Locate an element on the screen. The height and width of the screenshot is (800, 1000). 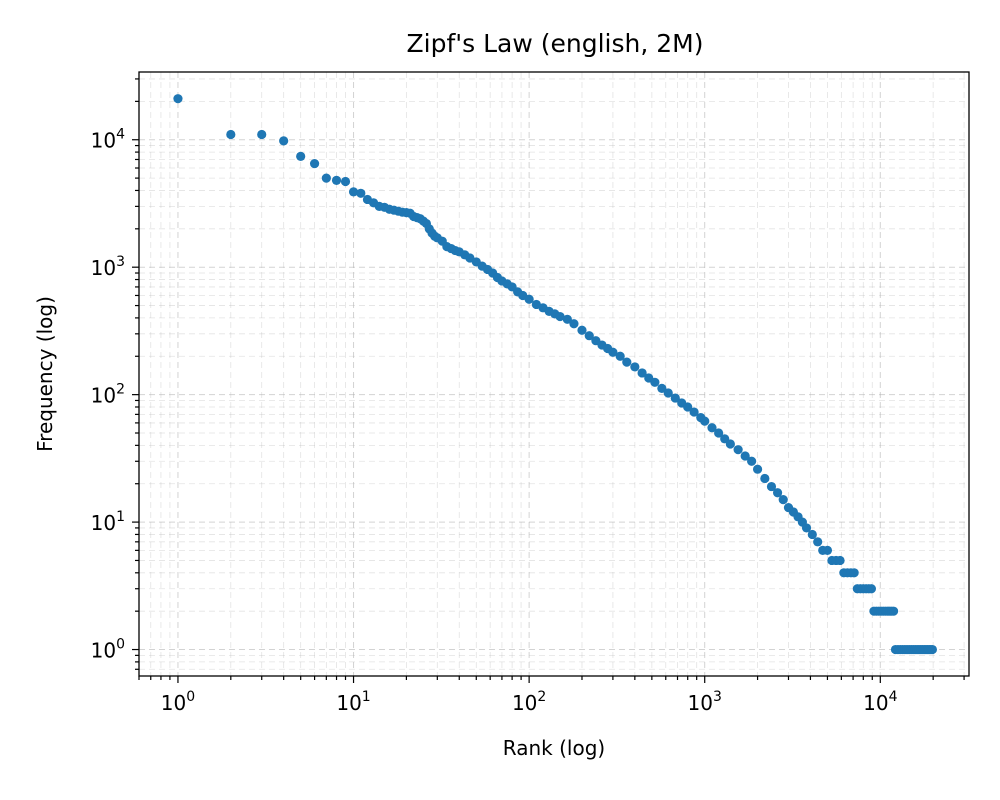
x-tick-label: 10² is located at coordinates (529, 702).